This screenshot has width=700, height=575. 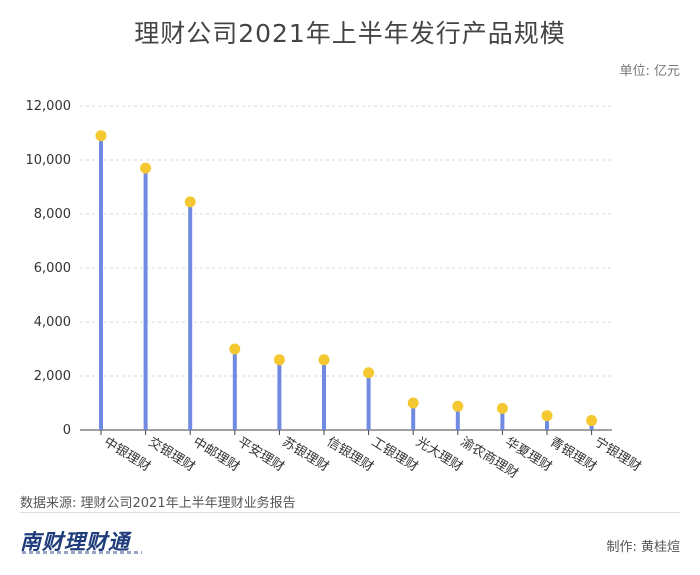 I want to click on x-tick-label: 青银理财, so click(x=573, y=455).